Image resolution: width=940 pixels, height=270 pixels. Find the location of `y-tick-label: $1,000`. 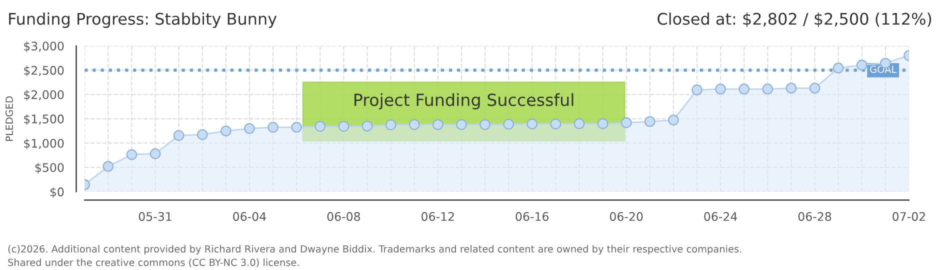

y-tick-label: $1,000 is located at coordinates (44, 144).